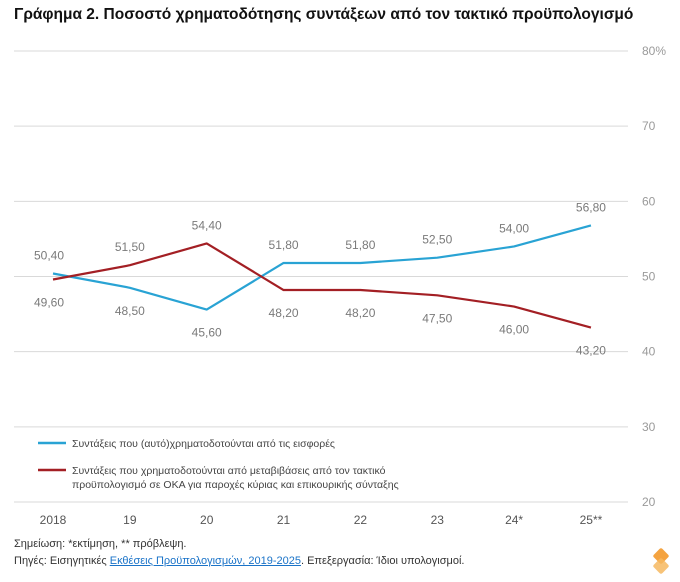 The height and width of the screenshot is (582, 680). Describe the element at coordinates (649, 201) in the screenshot. I see `y-tick-label-60: 60` at that location.